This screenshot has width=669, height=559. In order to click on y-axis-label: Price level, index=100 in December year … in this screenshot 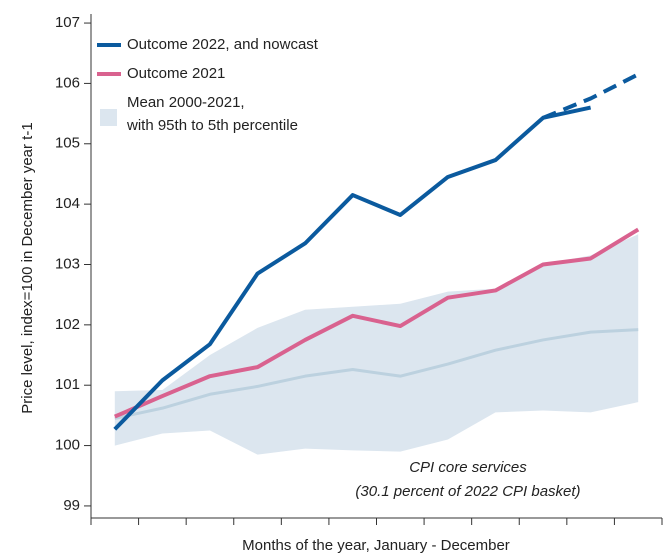, I will do `click(27, 267)`.